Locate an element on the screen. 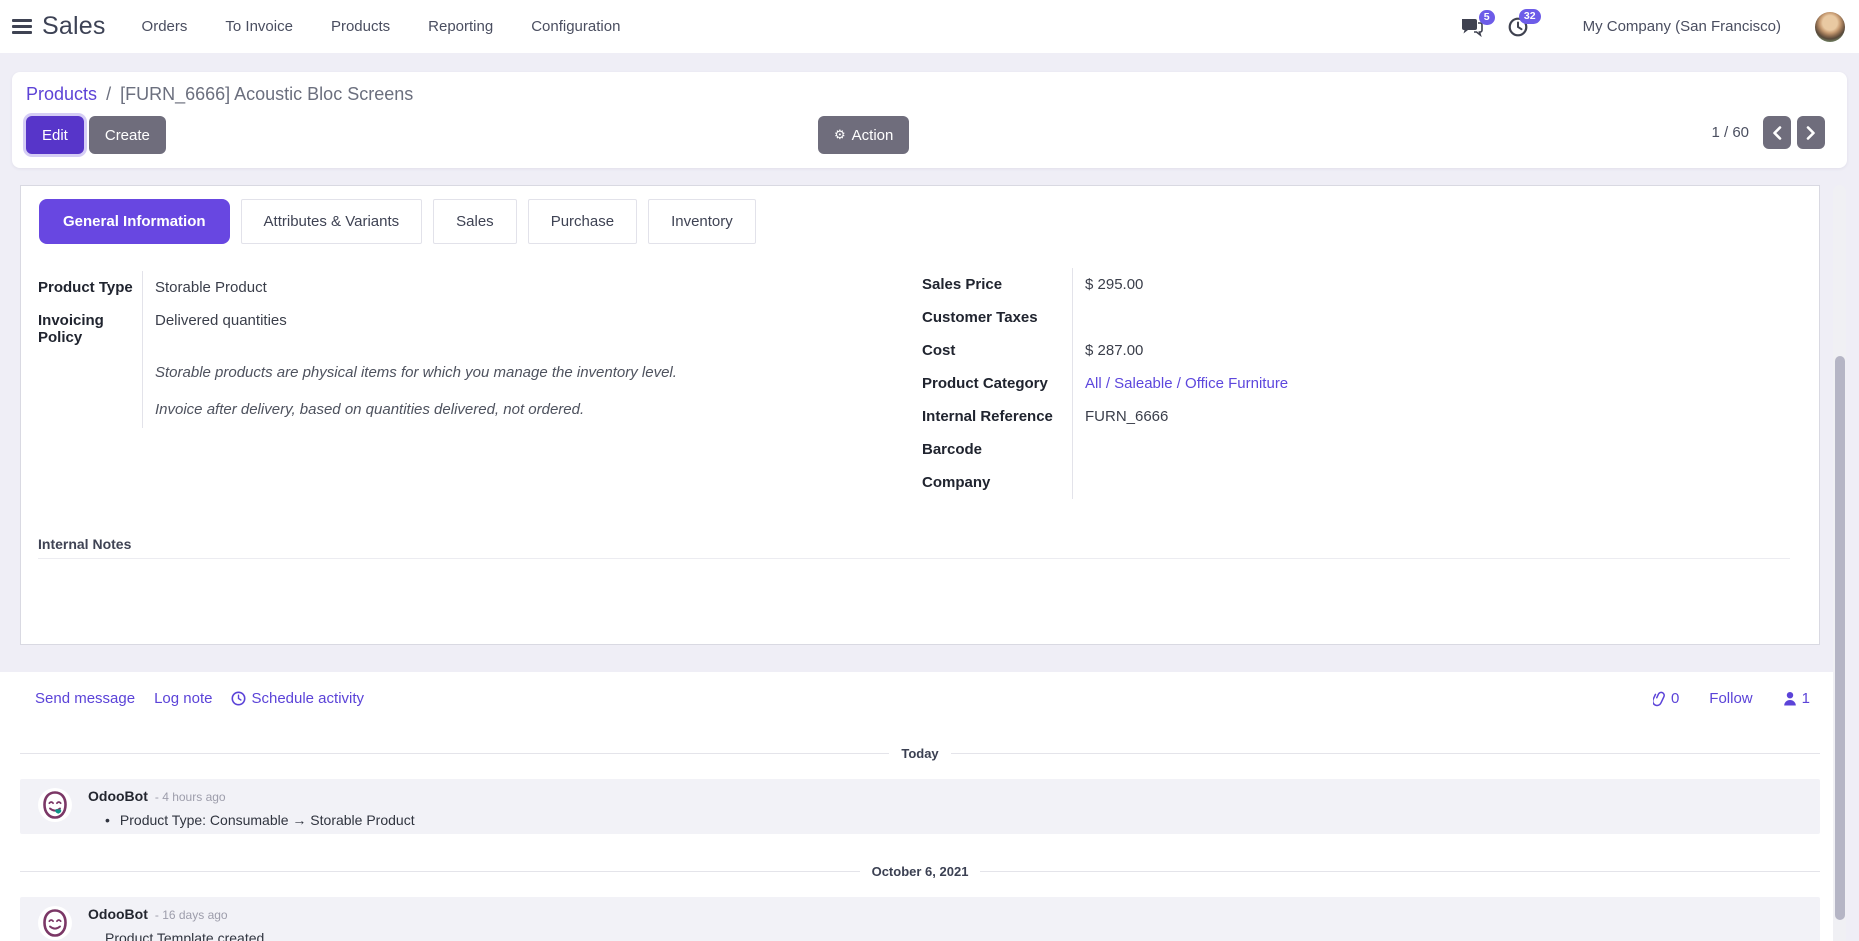  message-timestamp: - 4 hours ago is located at coordinates (190, 797).